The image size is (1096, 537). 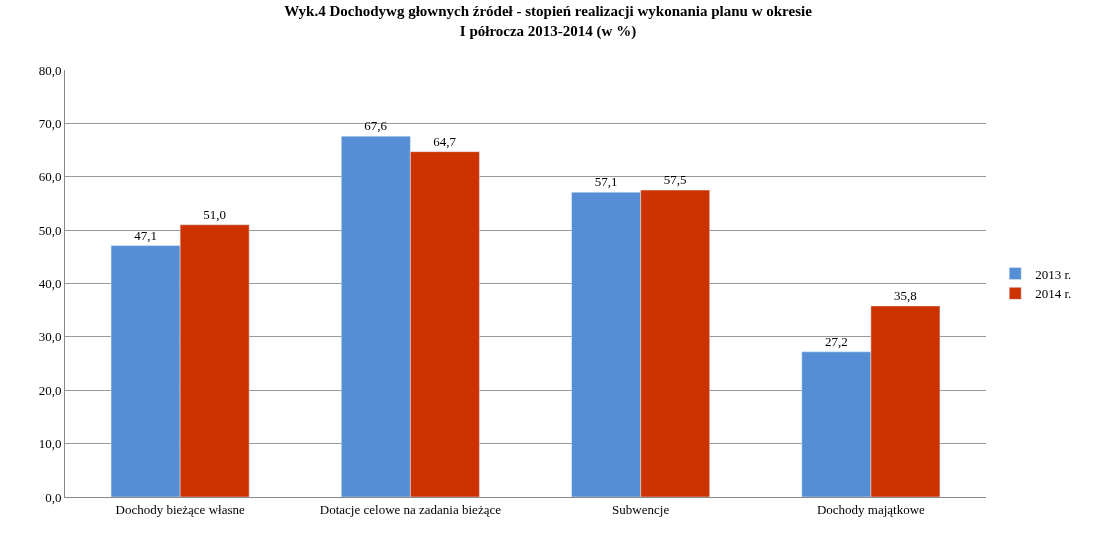 I want to click on data-label: 47,1, so click(x=145, y=235).